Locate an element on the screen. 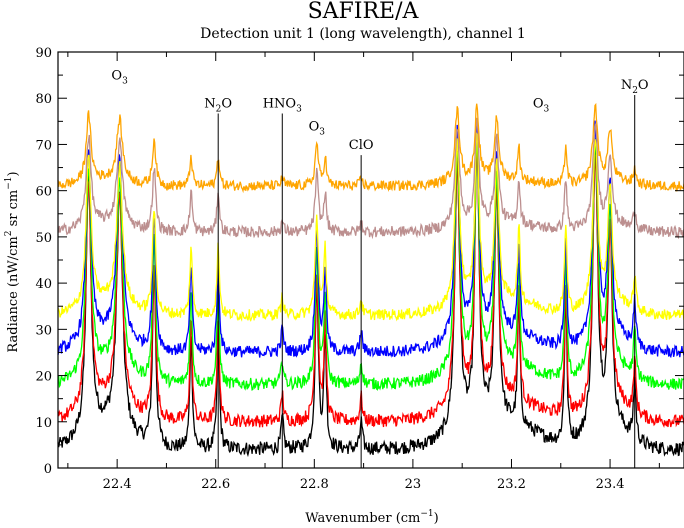  annotation-label-5: O3 is located at coordinates (541, 105).